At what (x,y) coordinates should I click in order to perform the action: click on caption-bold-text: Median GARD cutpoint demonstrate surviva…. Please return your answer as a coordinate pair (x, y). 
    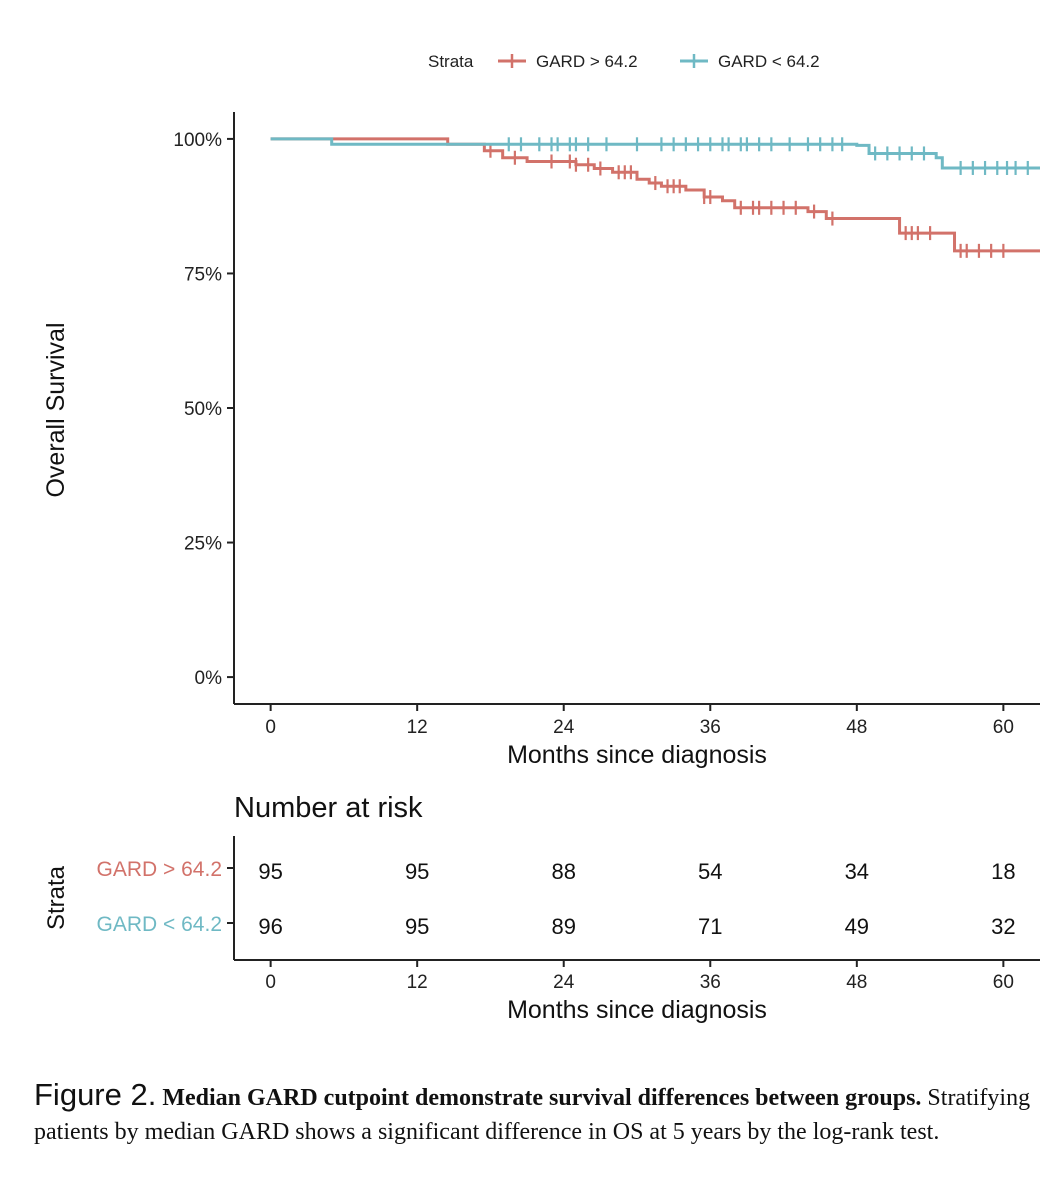
    Looking at the image, I should click on (542, 1098).